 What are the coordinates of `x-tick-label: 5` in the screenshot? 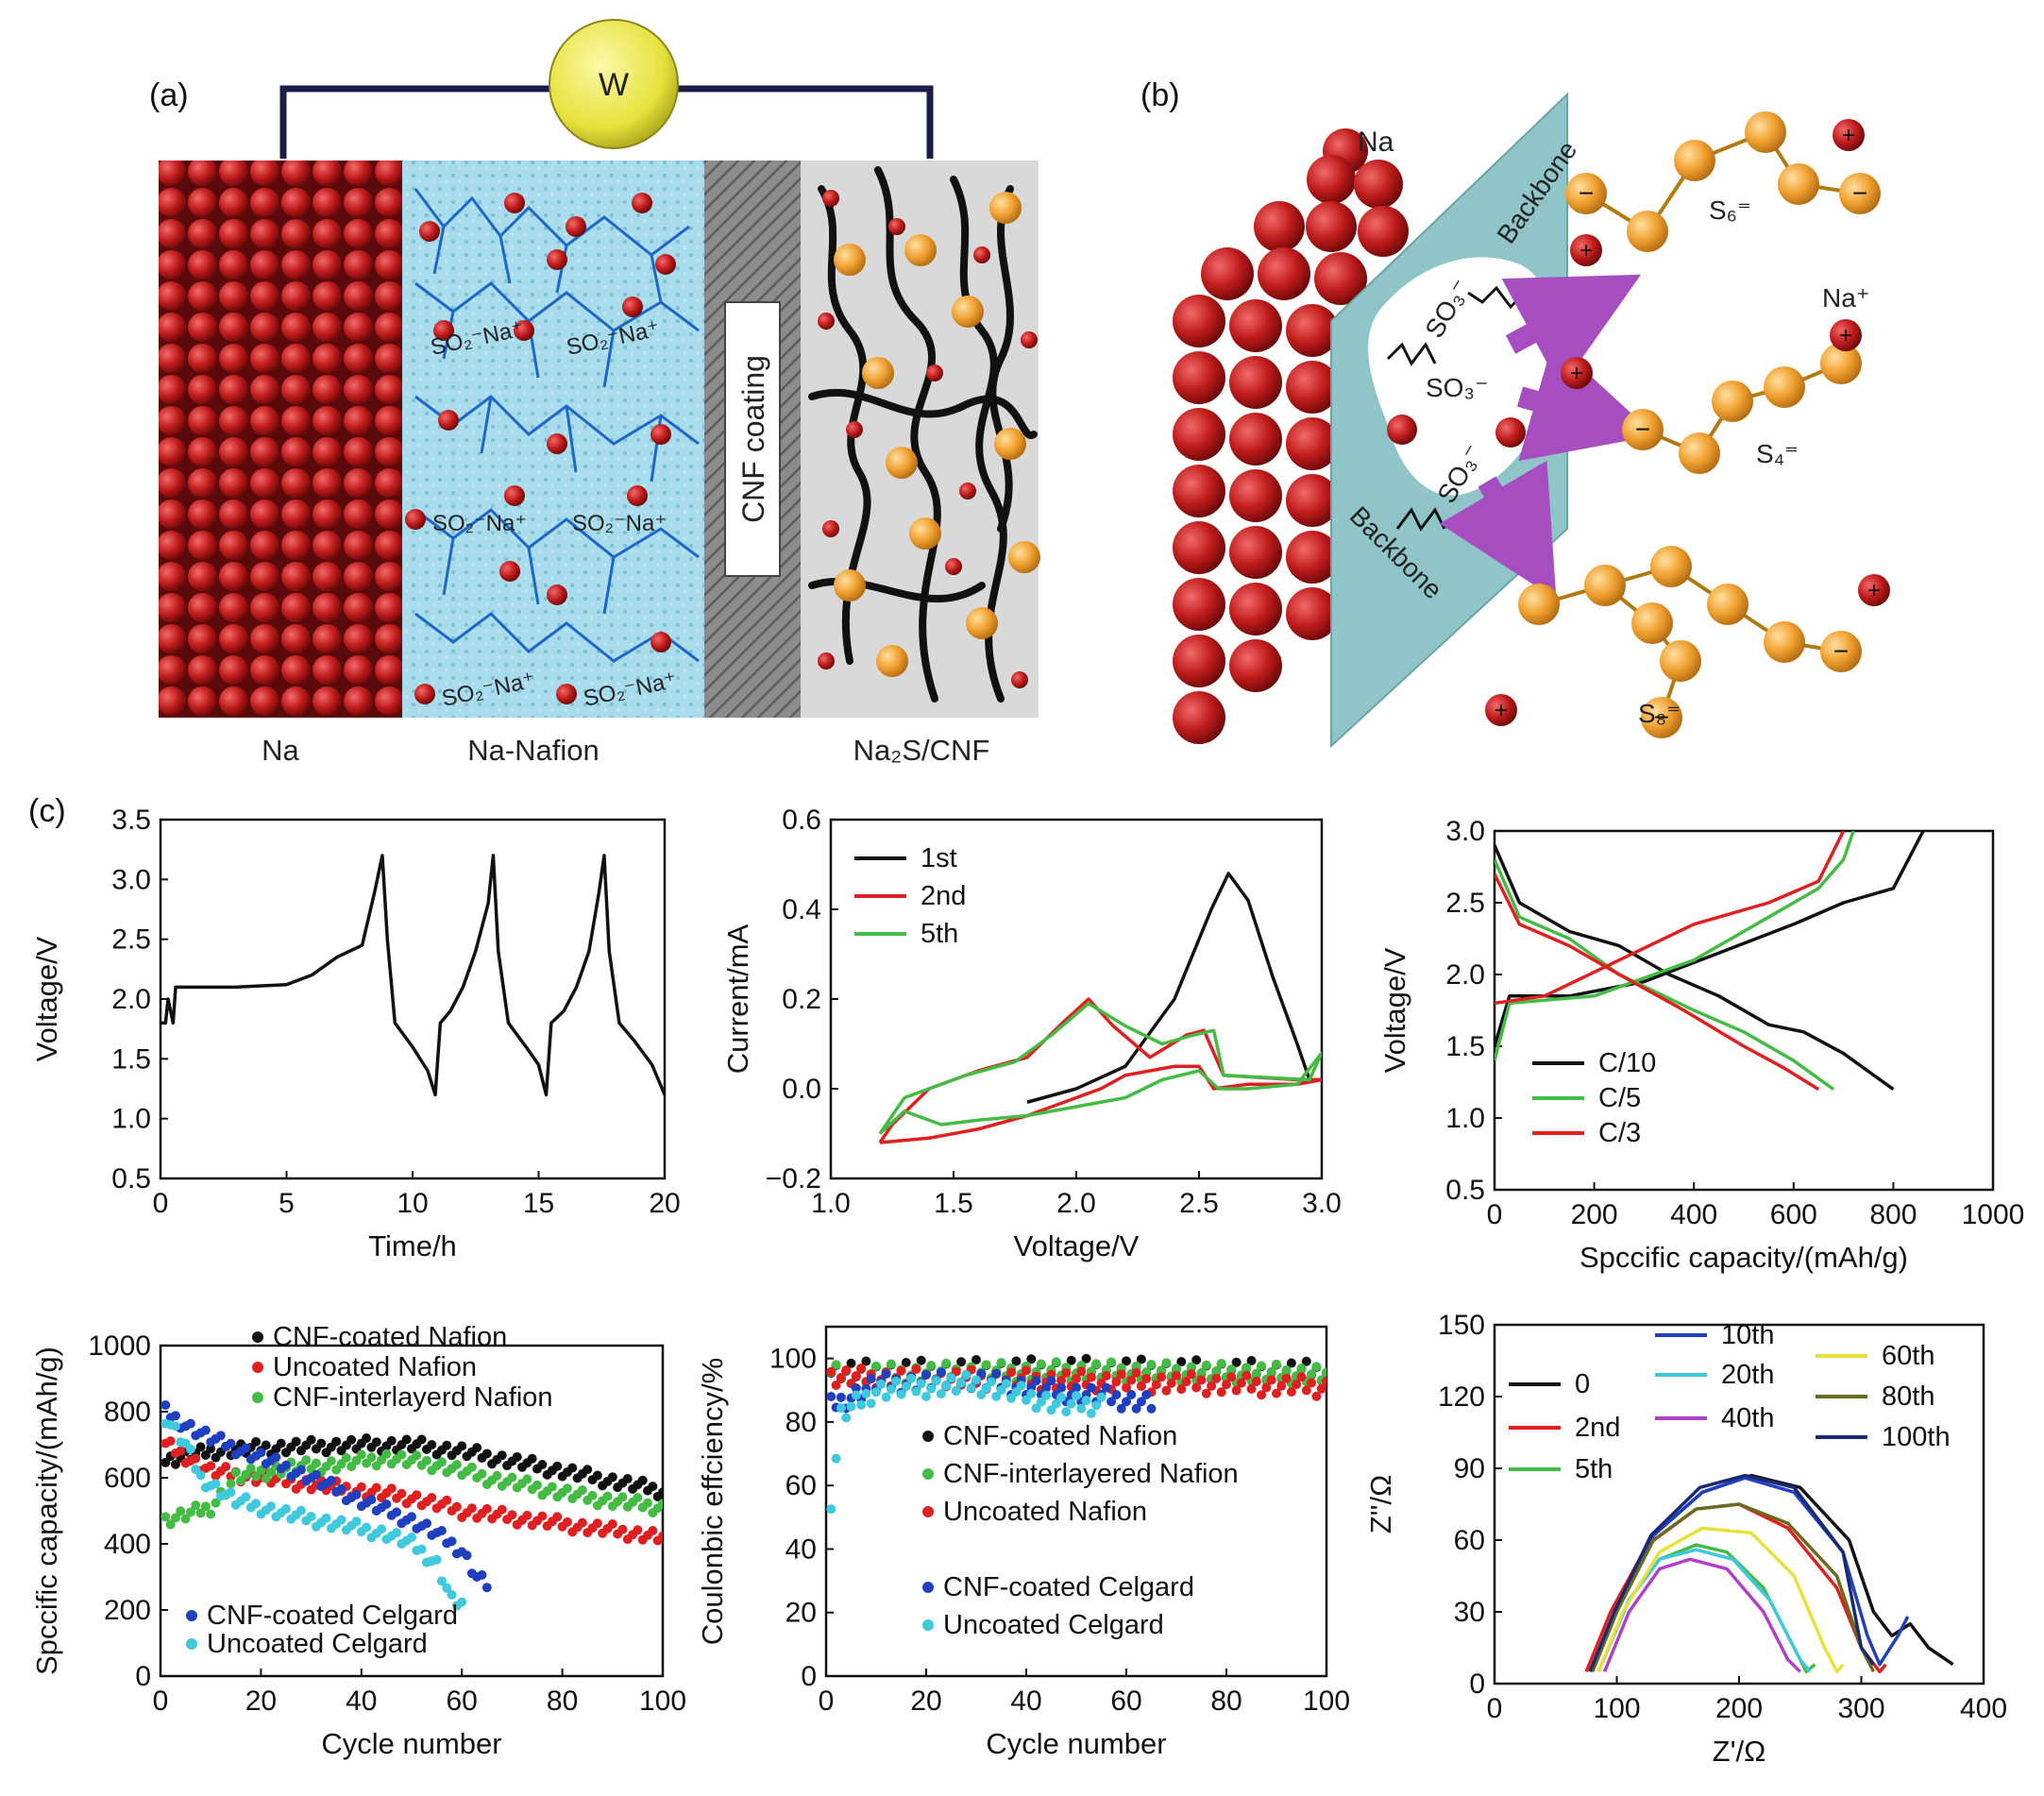 It's located at (287, 1204).